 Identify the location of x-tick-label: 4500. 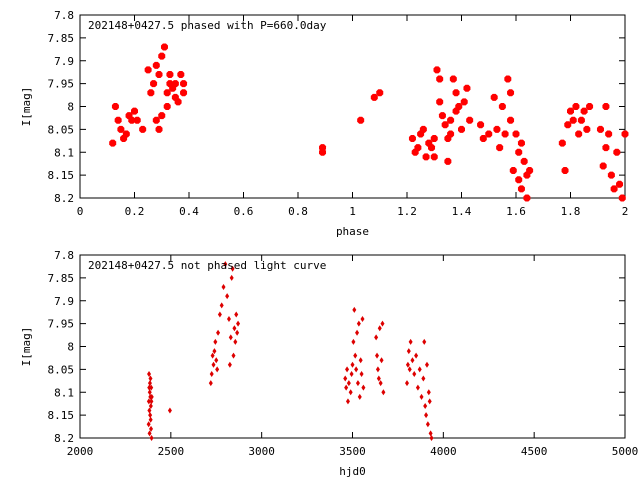
(534, 451).